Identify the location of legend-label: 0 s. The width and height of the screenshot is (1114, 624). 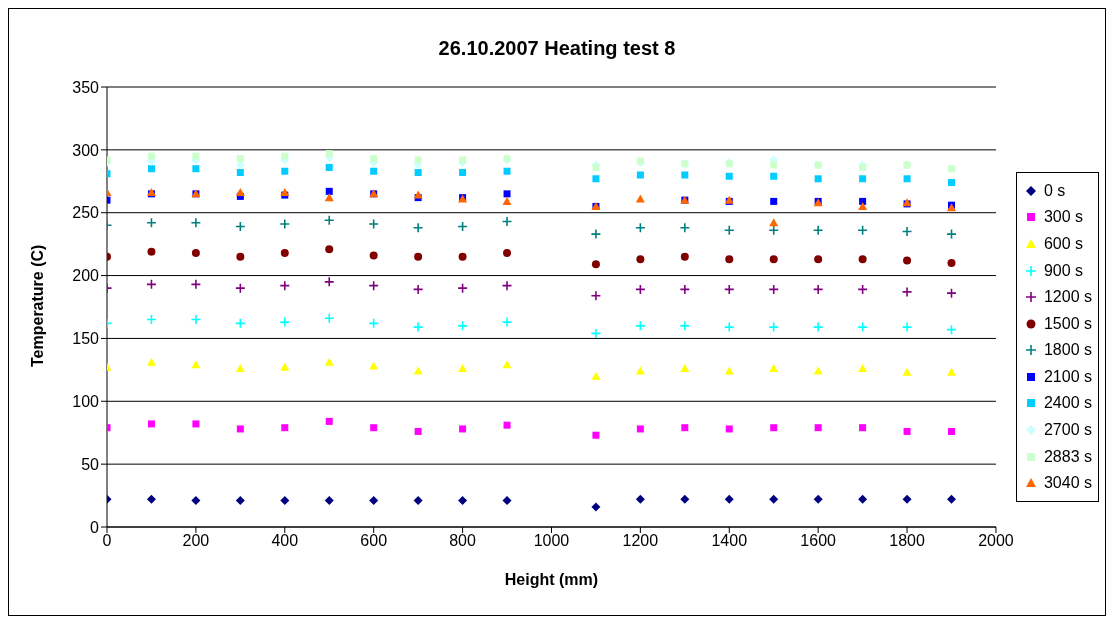
(1054, 190).